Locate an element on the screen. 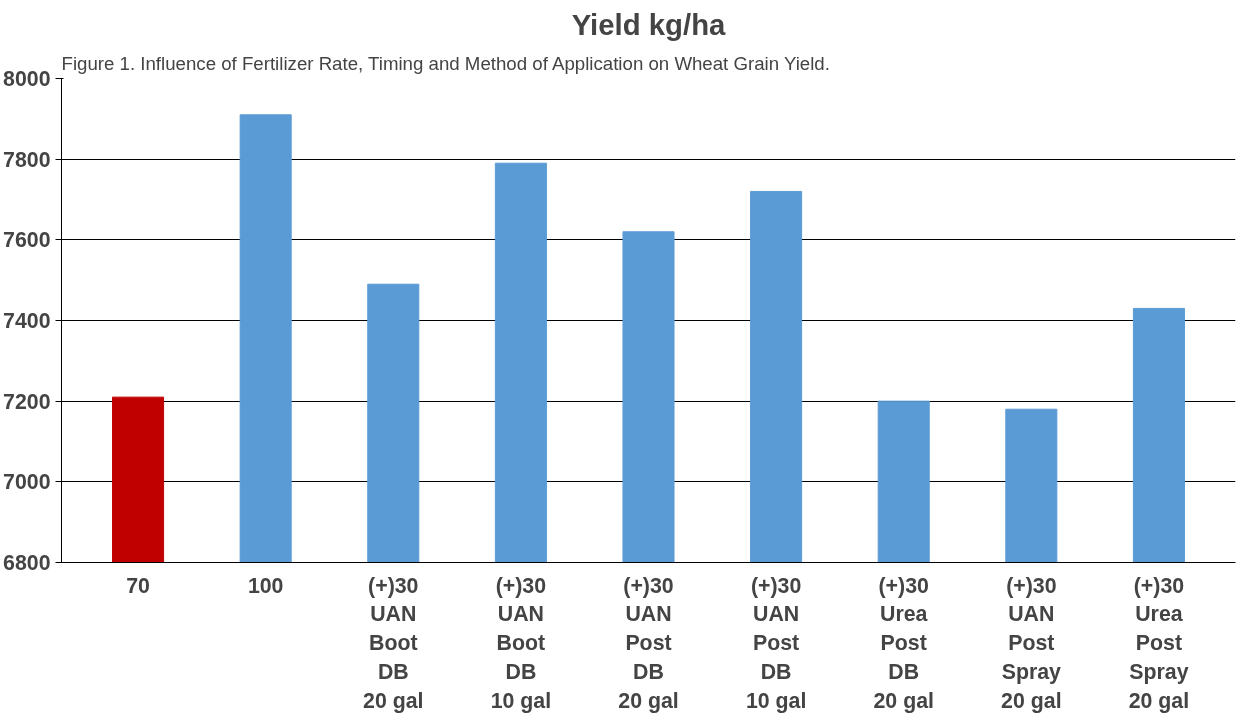 This screenshot has width=1249, height=725. x-tick-label: (+)30 UAN Post DB 10 gal is located at coordinates (776, 643).